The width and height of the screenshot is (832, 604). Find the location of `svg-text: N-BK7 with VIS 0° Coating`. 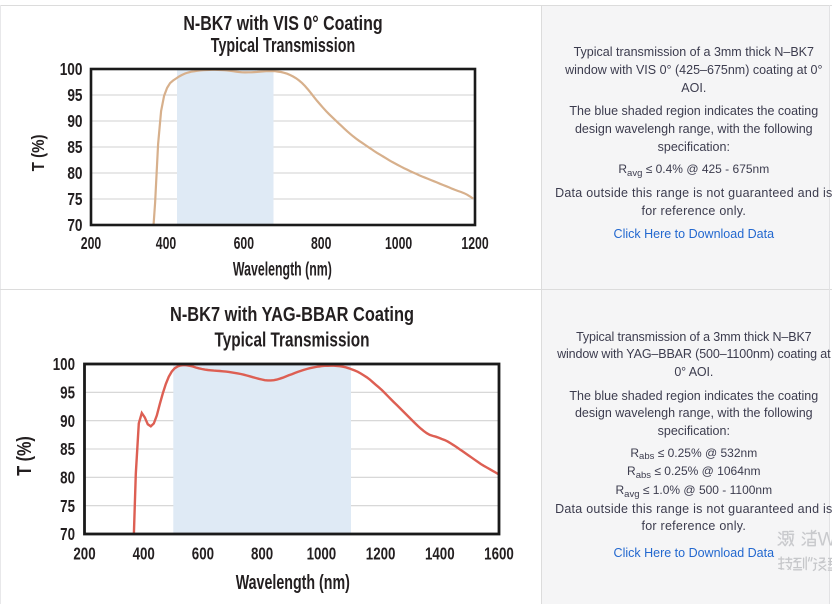

svg-text: N-BK7 with VIS 0° Coating is located at coordinates (282, 23).